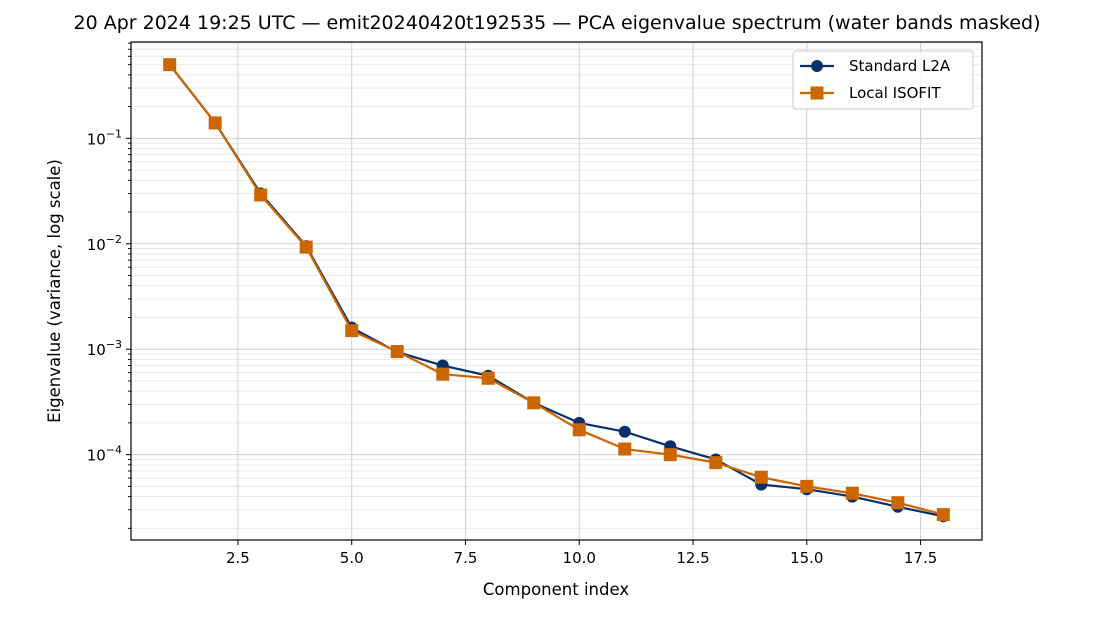 The height and width of the screenshot is (618, 1115). Describe the element at coordinates (579, 558) in the screenshot. I see `x-tick-label: 10.0` at that location.